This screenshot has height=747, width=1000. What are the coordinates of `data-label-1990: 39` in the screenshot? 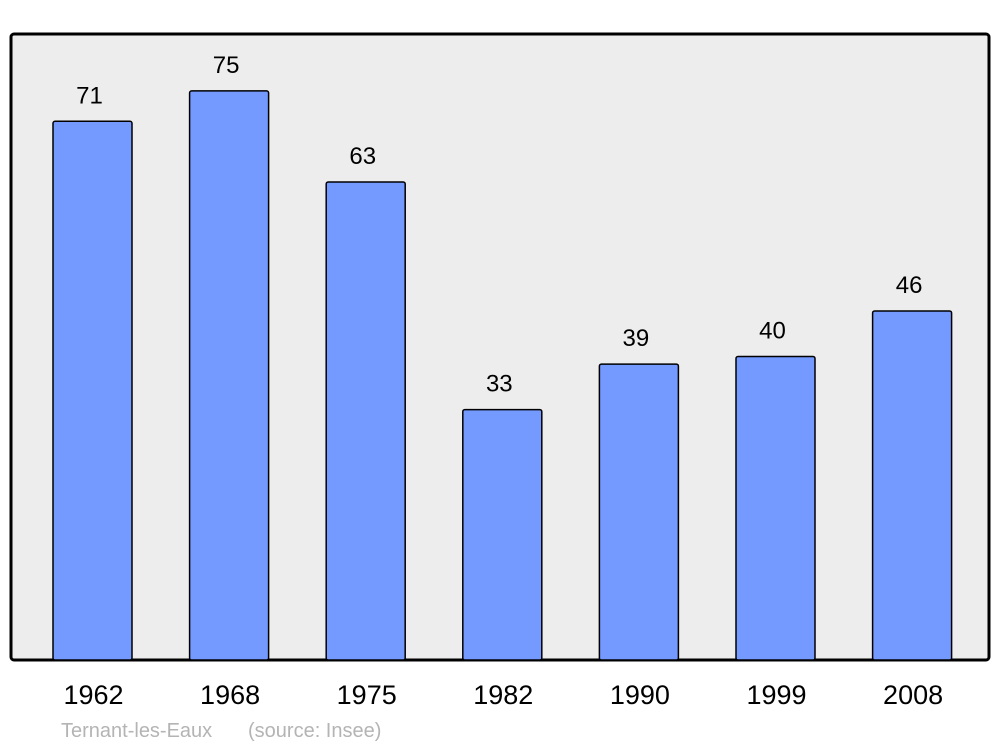 It's located at (636, 338).